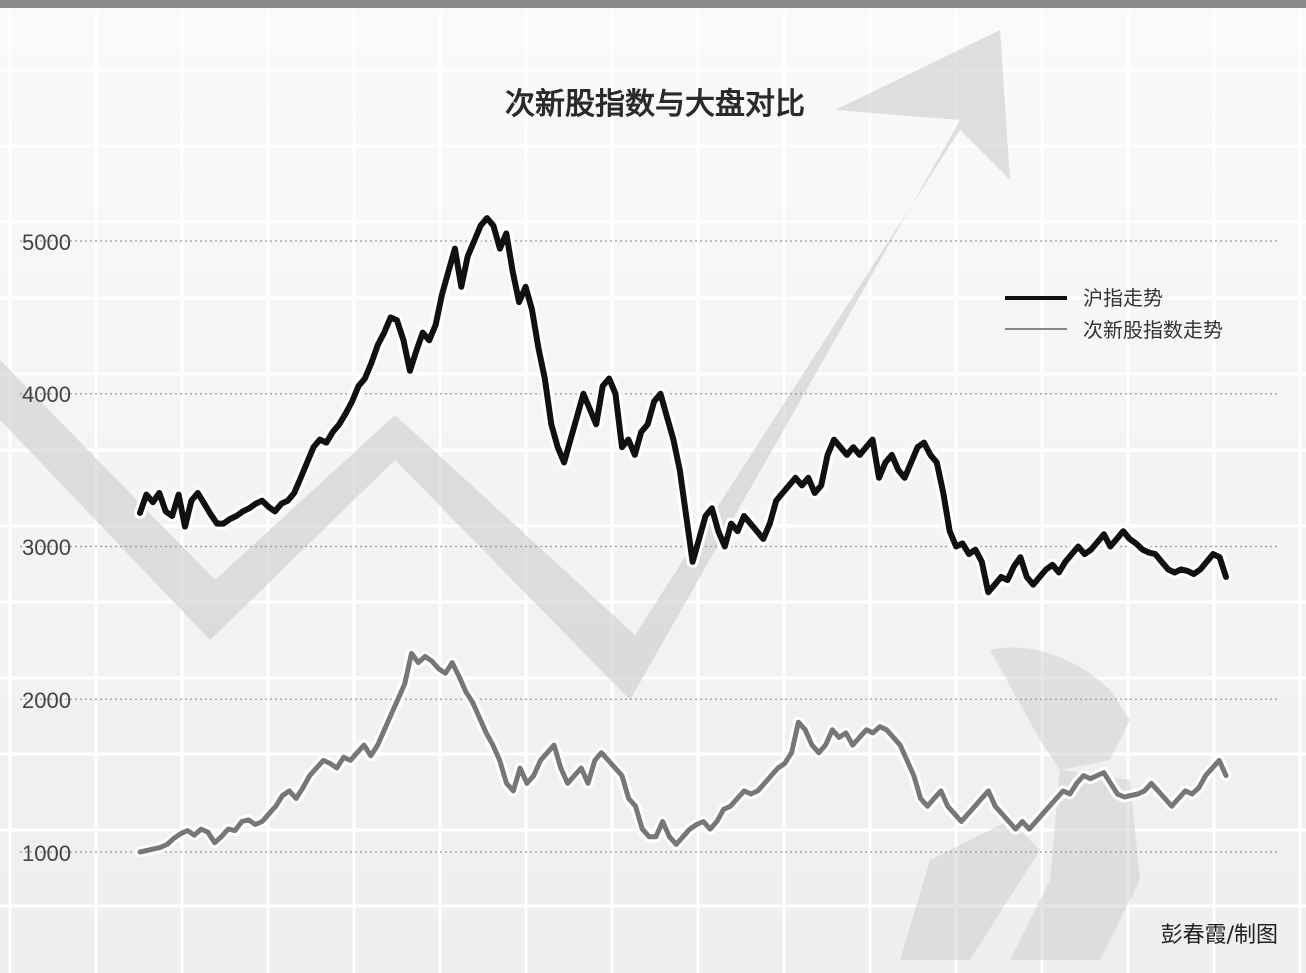 The image size is (1306, 973). What do you see at coordinates (655, 104) in the screenshot?
I see `chart-title: 次新股指数与大盘对比` at bounding box center [655, 104].